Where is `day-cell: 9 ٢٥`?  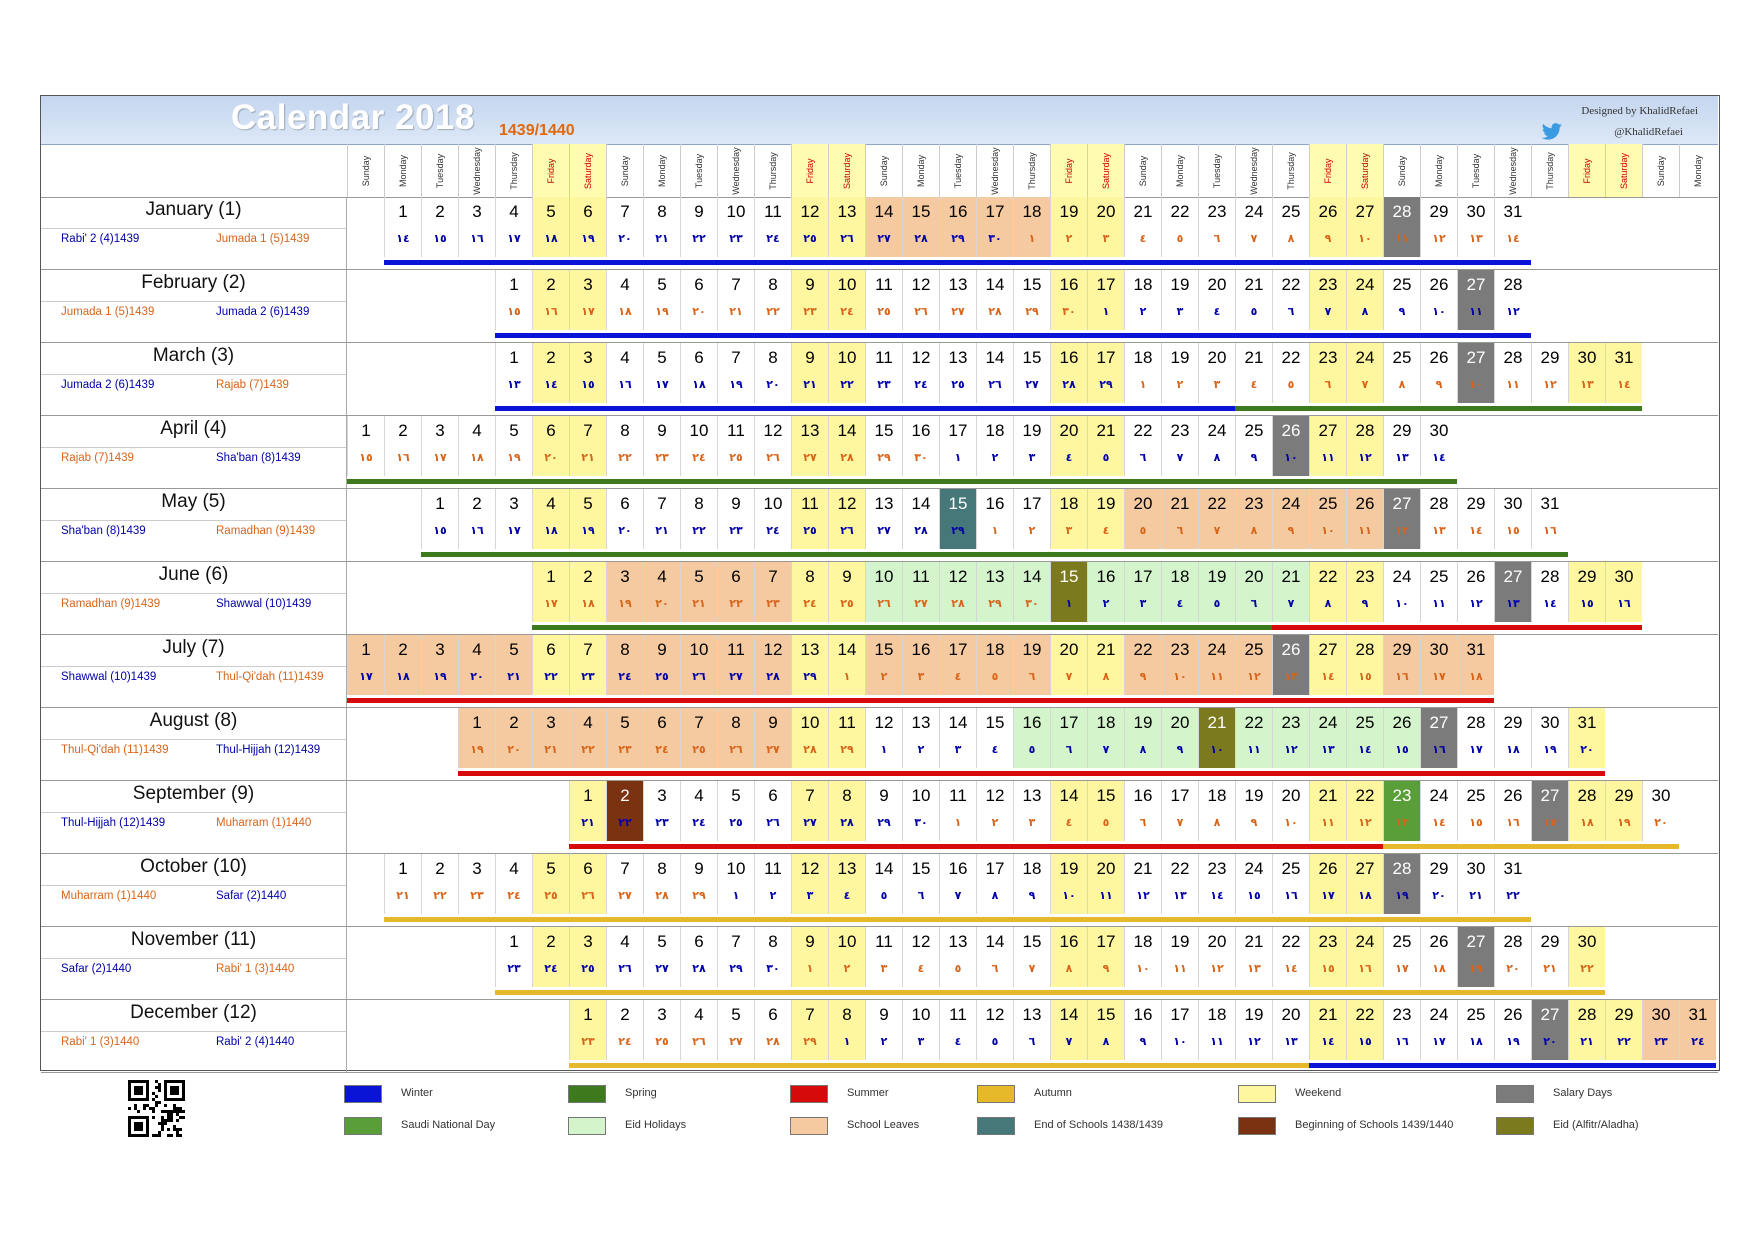 day-cell: 9 ٢٥ is located at coordinates (661, 665).